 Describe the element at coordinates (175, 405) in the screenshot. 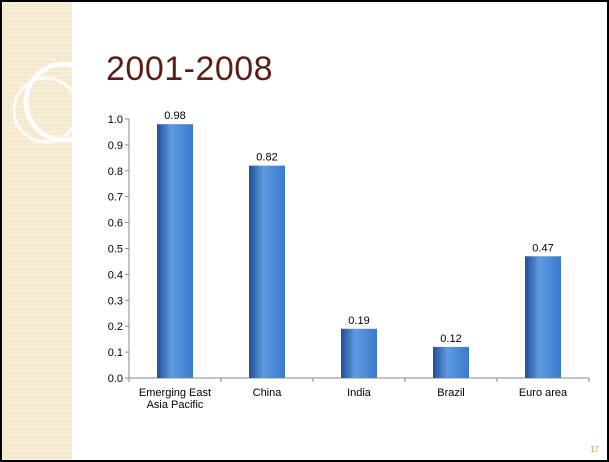

I see `category-label: Asia Pacific` at that location.